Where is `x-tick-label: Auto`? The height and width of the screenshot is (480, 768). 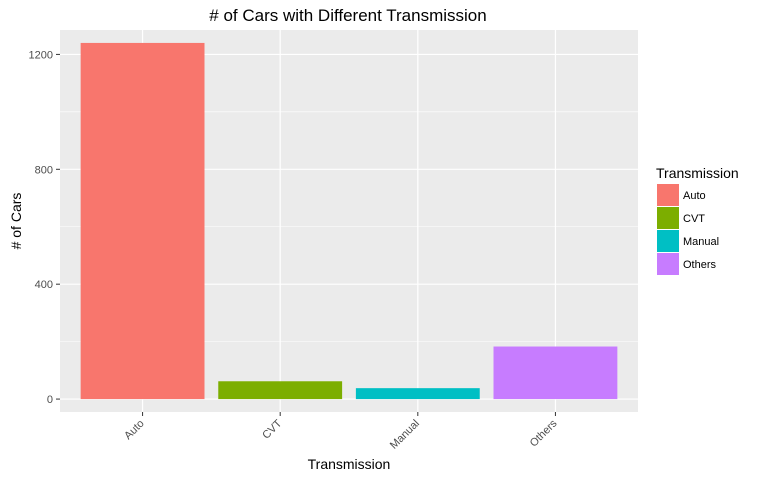 x-tick-label: Auto is located at coordinates (134, 430).